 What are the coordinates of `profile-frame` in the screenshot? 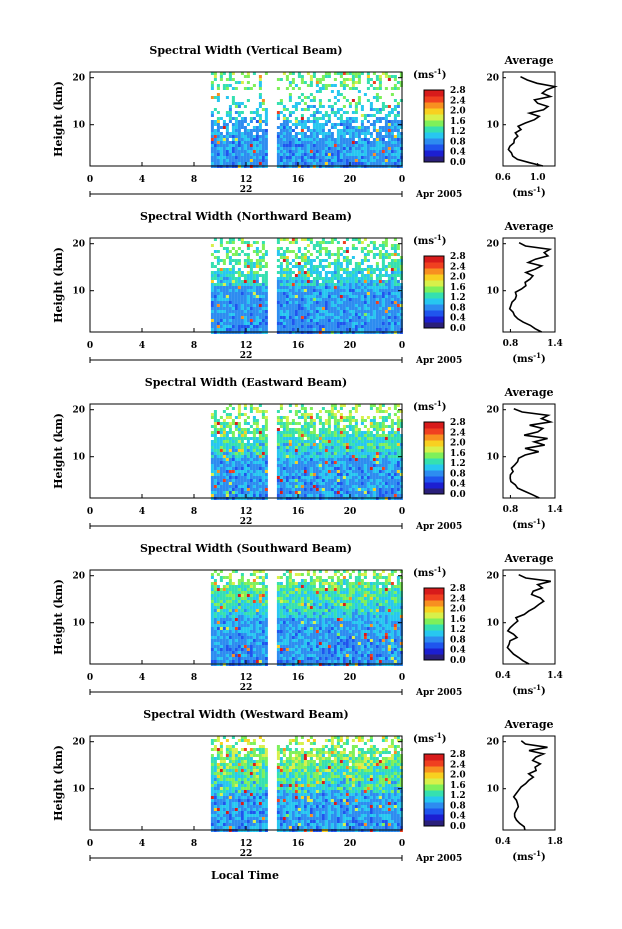 It's located at (529, 119).